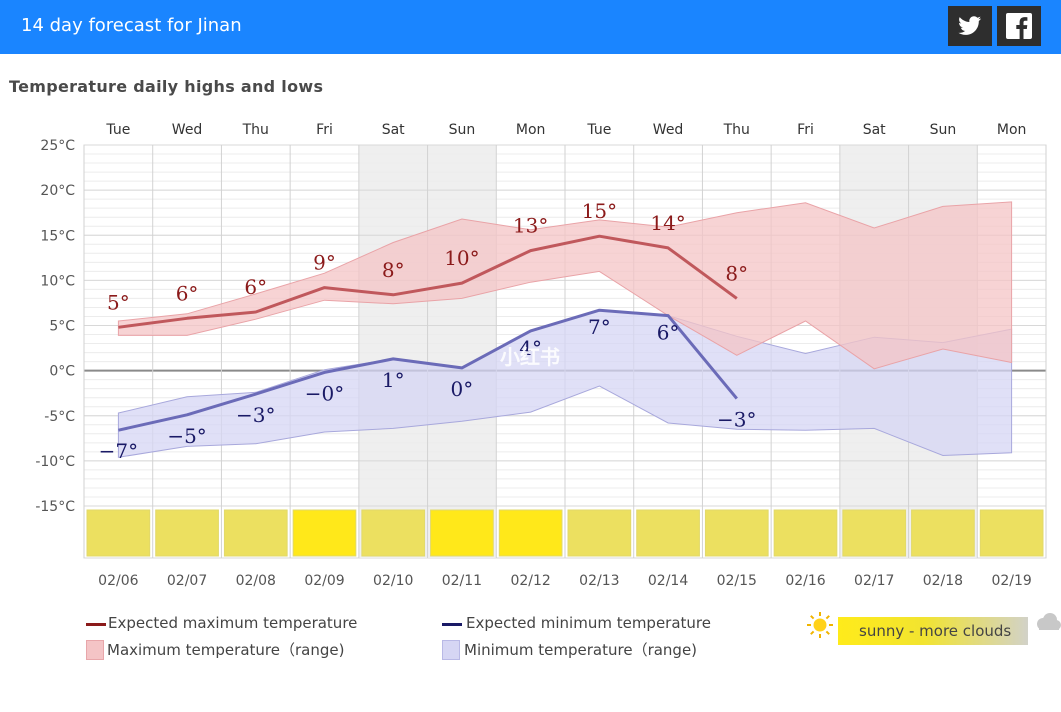 The height and width of the screenshot is (712, 1061). I want to click on date-label: 02/18, so click(943, 581).